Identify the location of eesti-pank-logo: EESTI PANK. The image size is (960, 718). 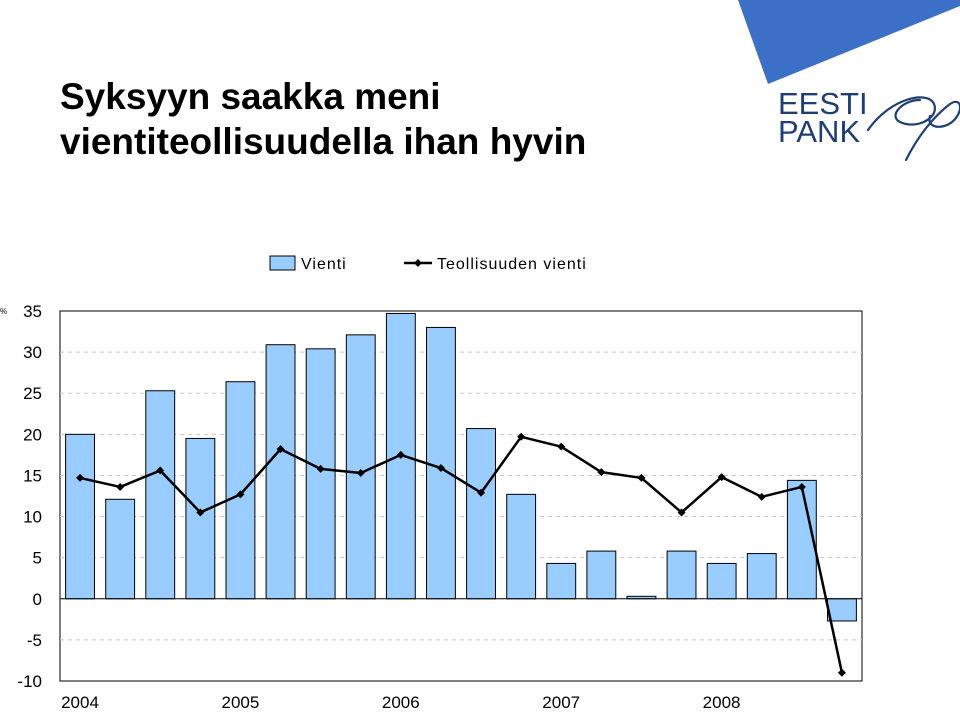
(849, 81).